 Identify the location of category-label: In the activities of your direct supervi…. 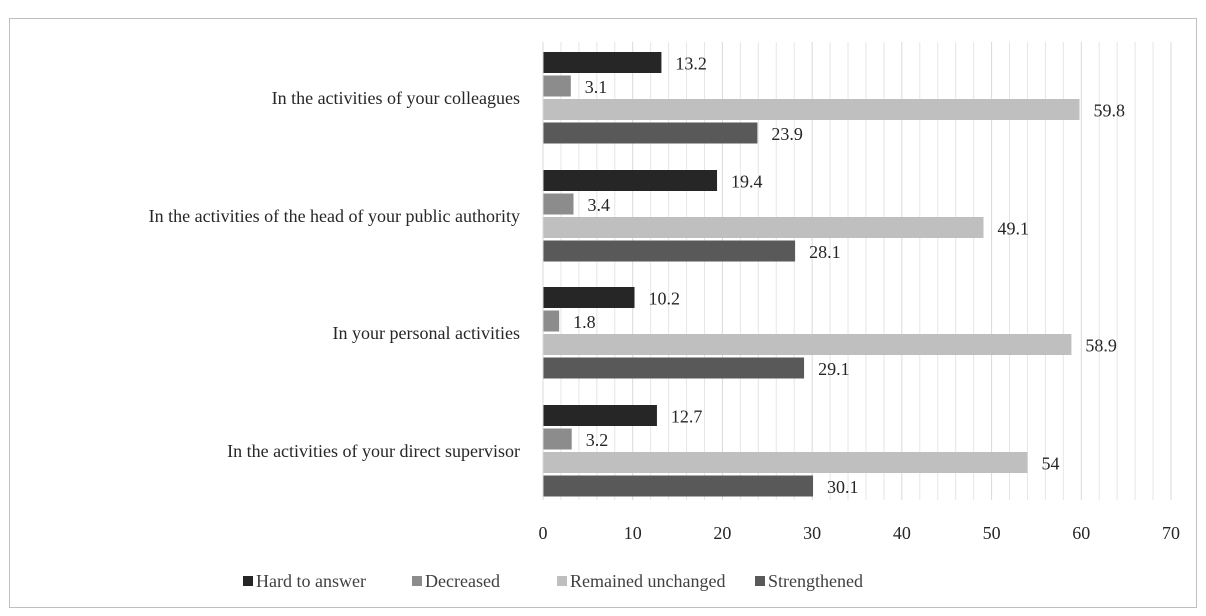
(373, 451).